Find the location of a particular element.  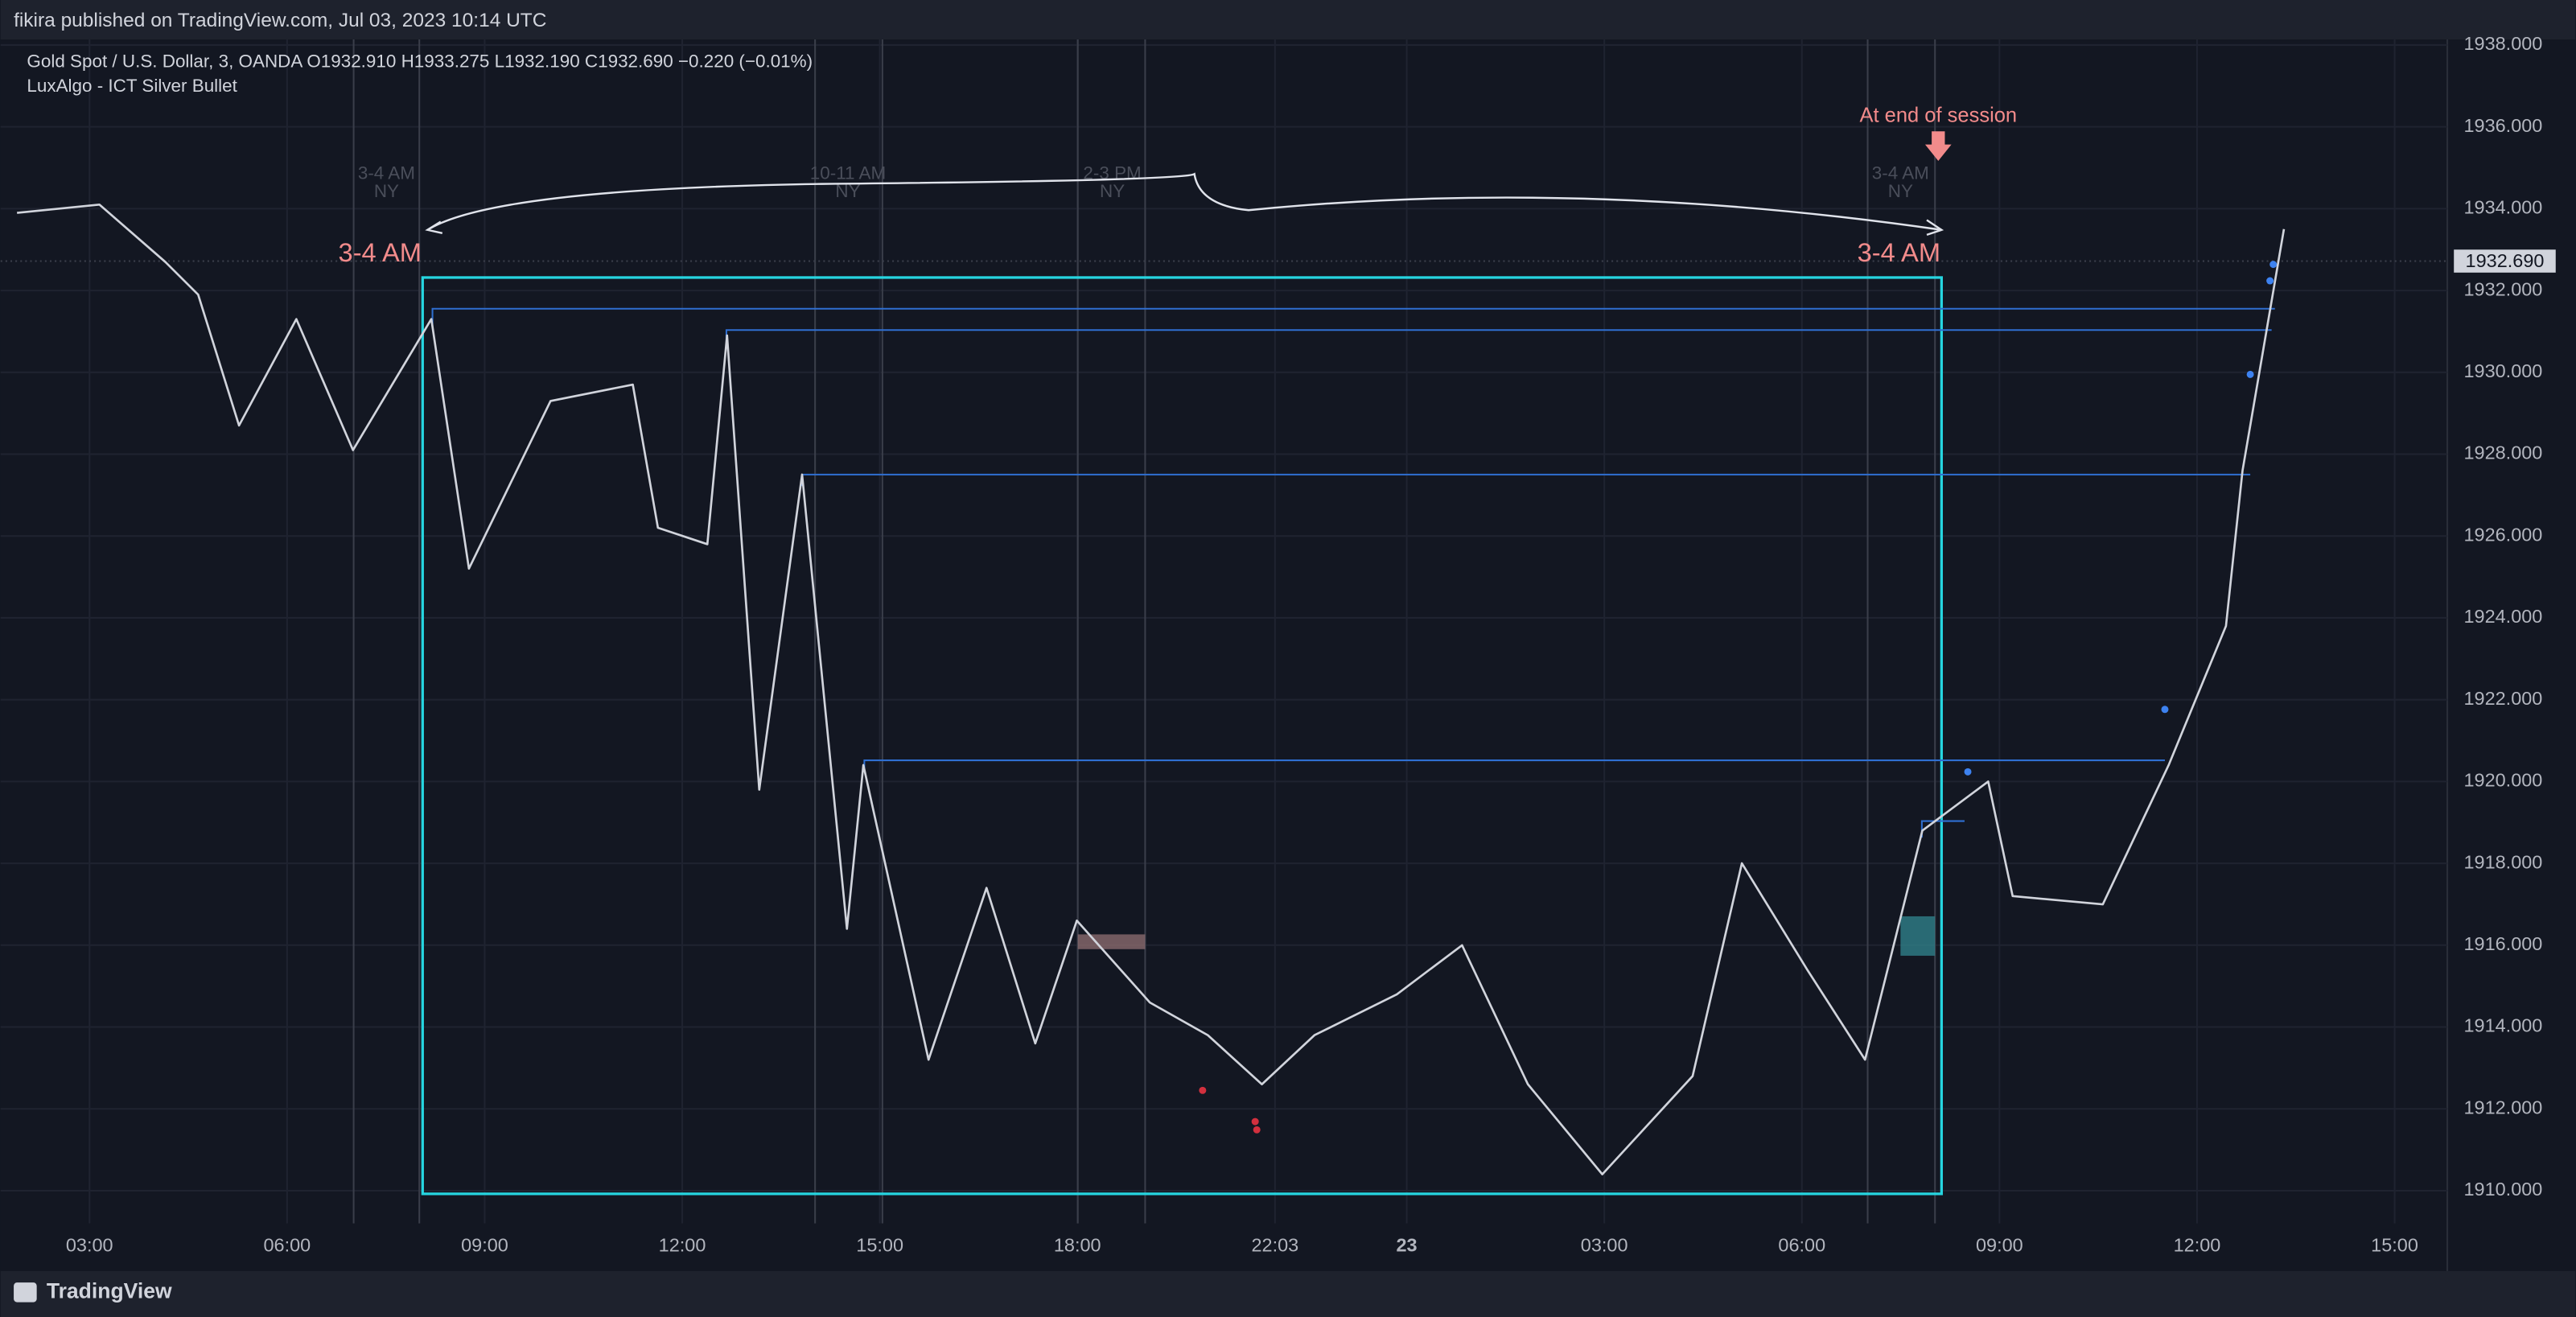

last-price-label: 1932.690 is located at coordinates (2505, 260).